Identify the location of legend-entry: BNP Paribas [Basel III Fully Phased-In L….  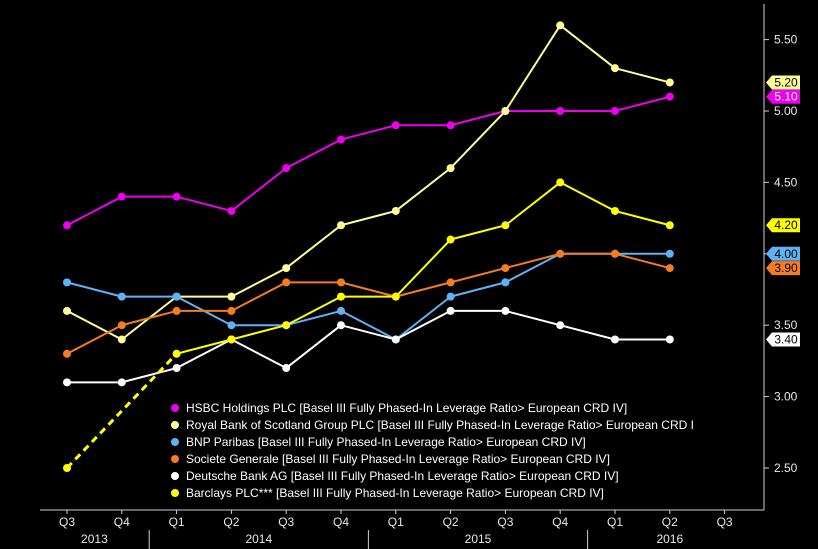
(386, 442).